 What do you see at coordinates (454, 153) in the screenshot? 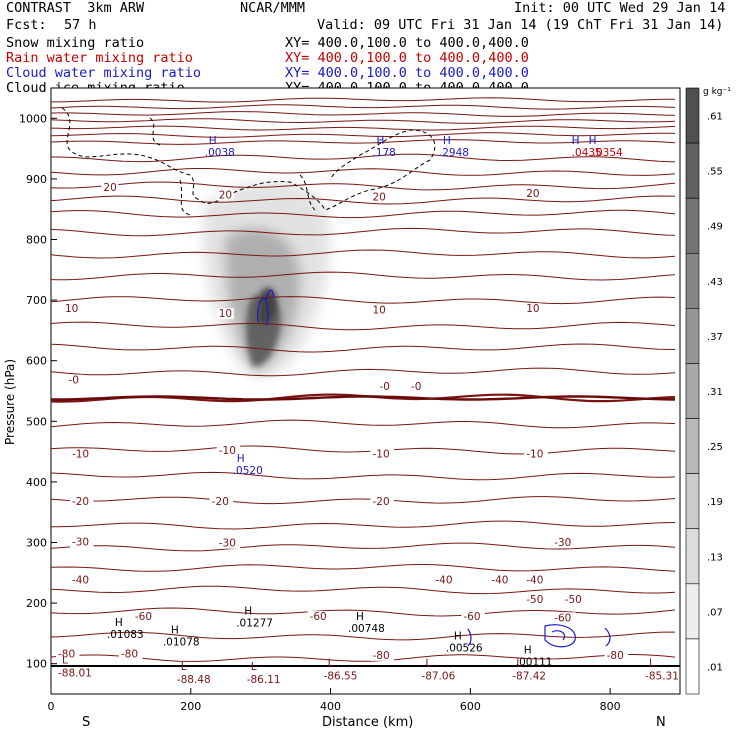
I see `cloud-water-max-value: .2948` at bounding box center [454, 153].